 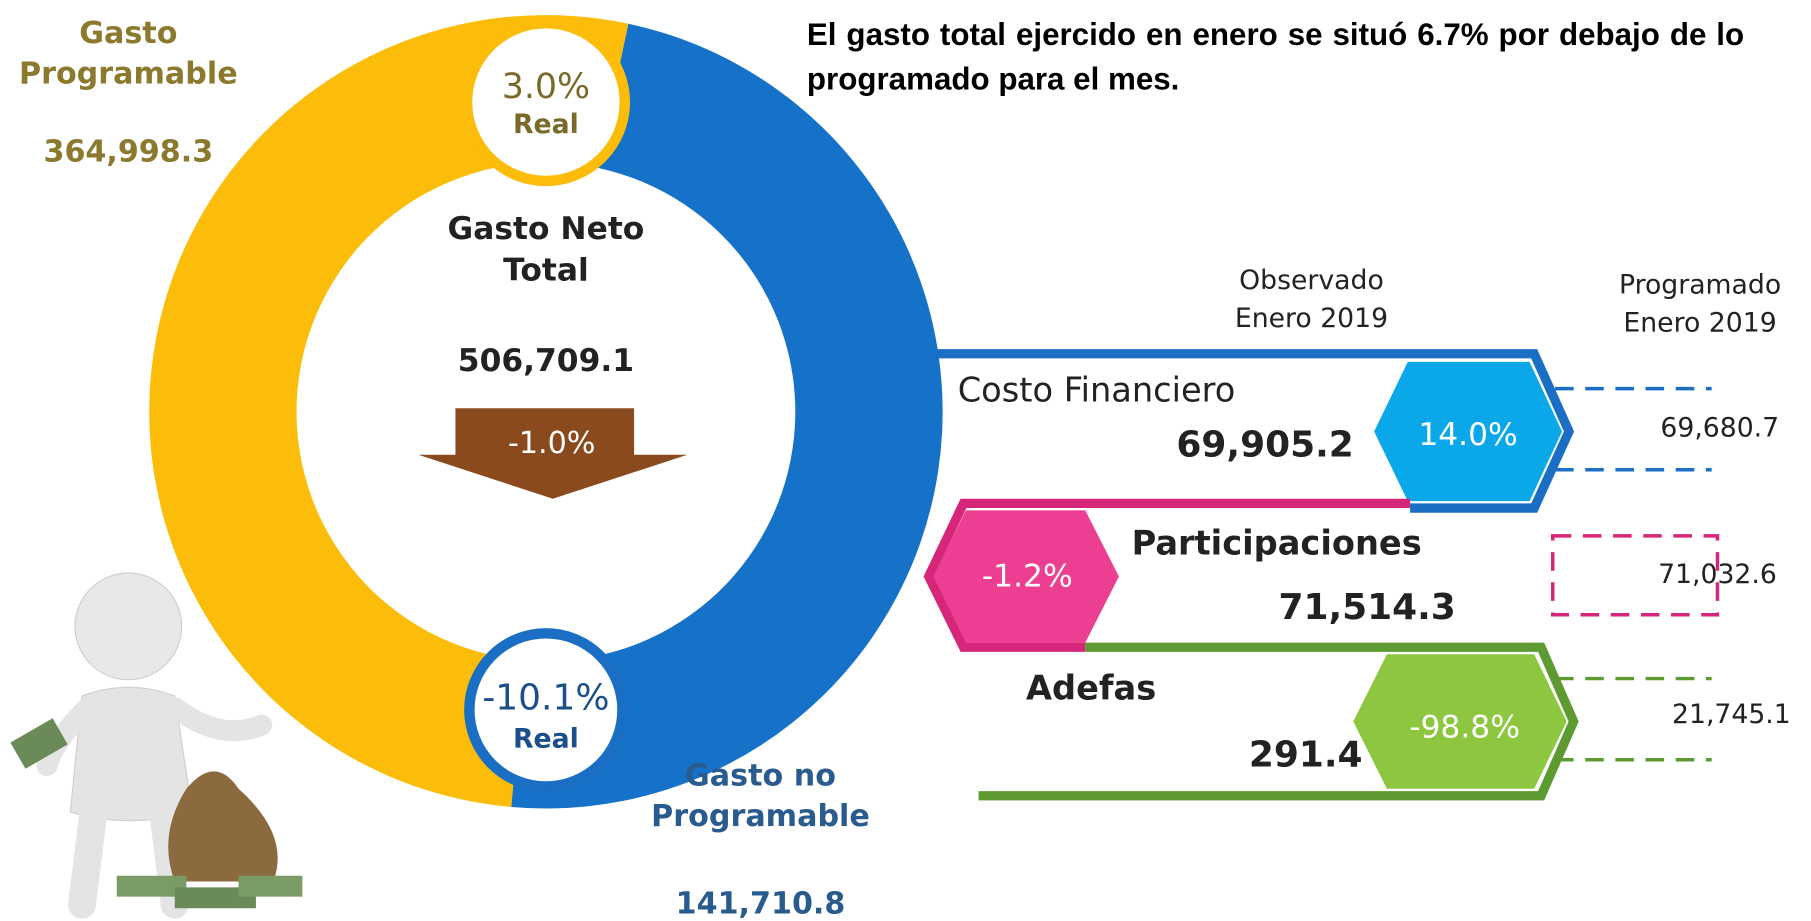 What do you see at coordinates (1091, 688) in the screenshot?
I see `item-name: Adefas` at bounding box center [1091, 688].